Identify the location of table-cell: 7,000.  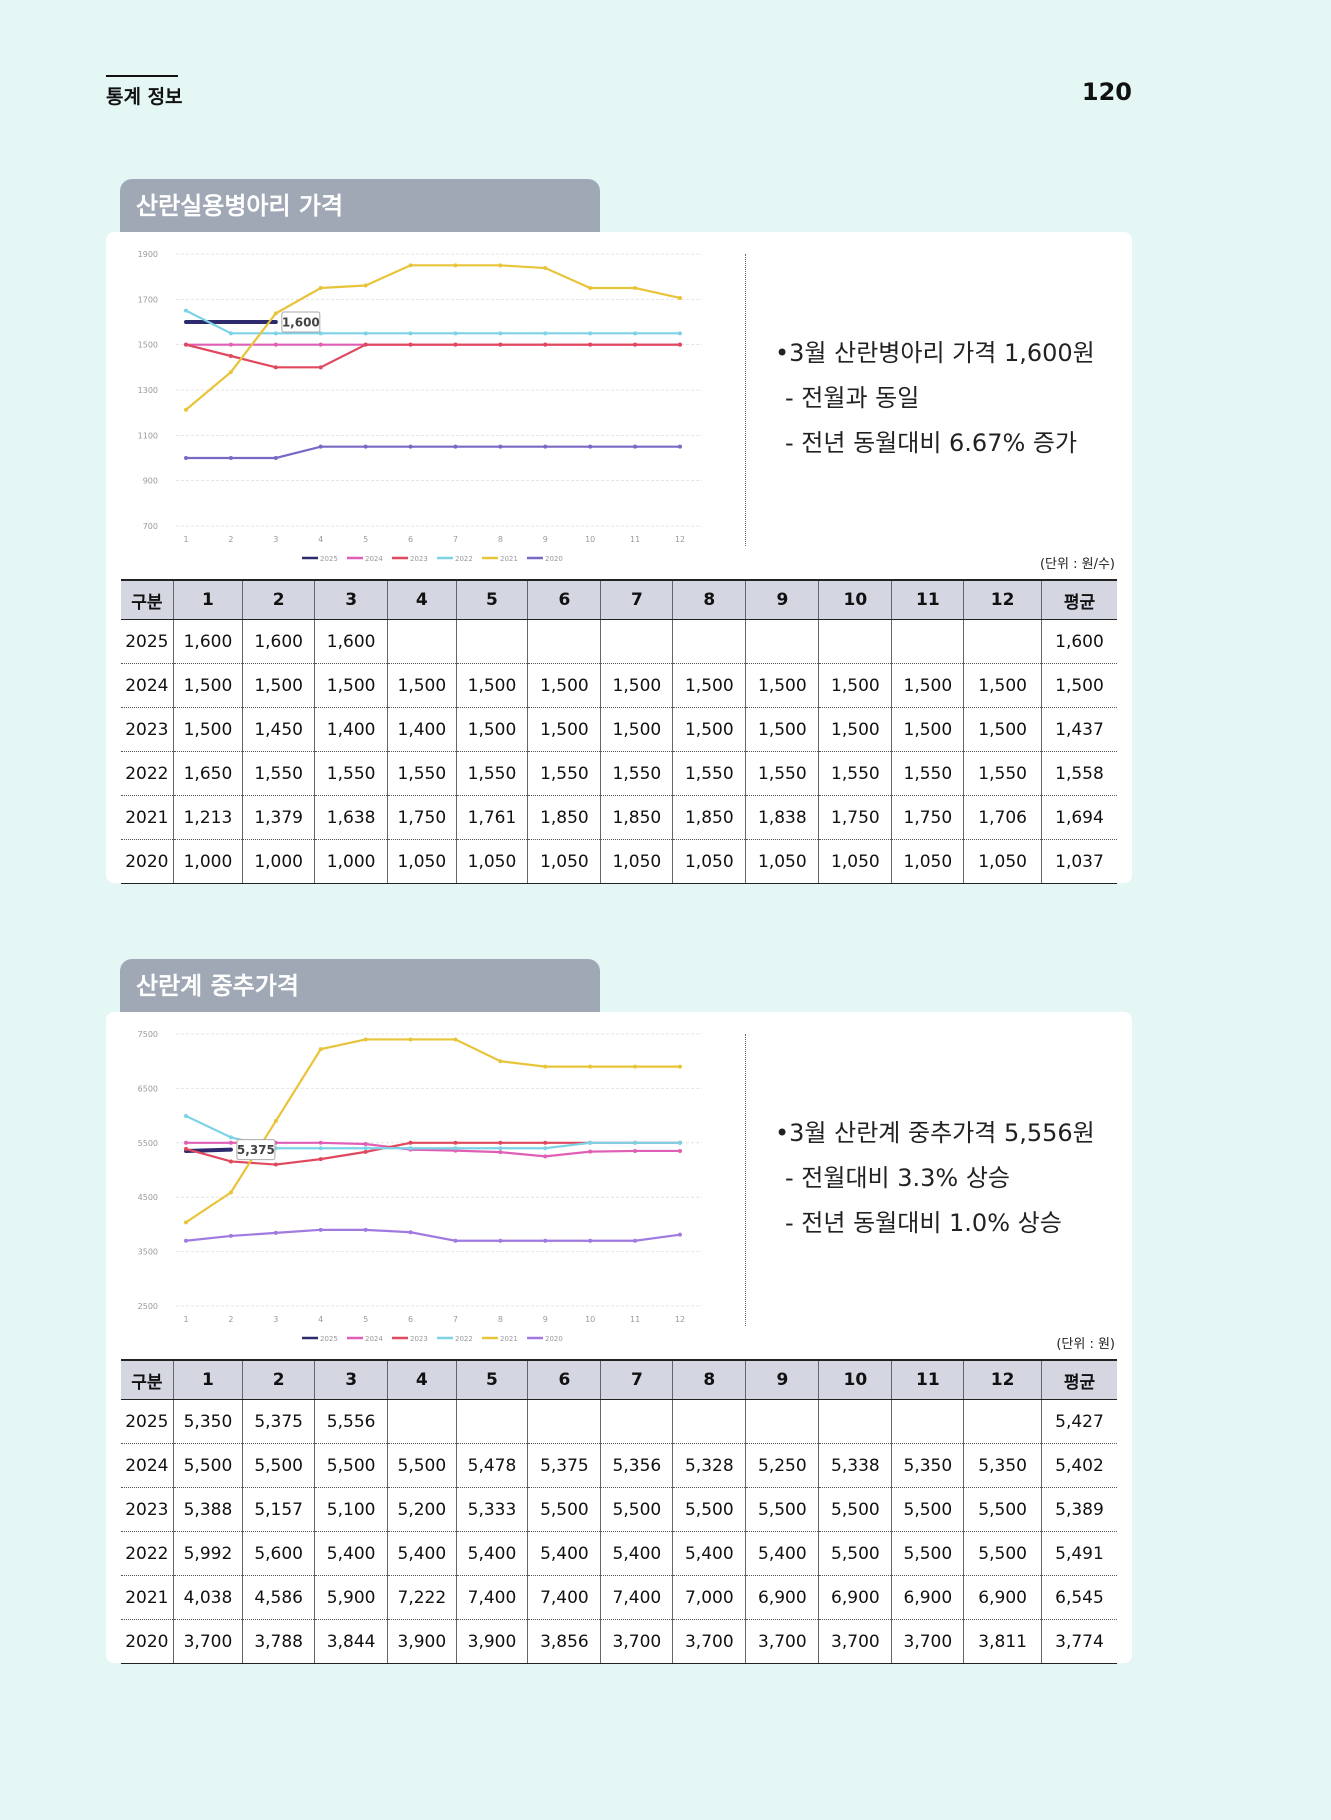
(709, 1597).